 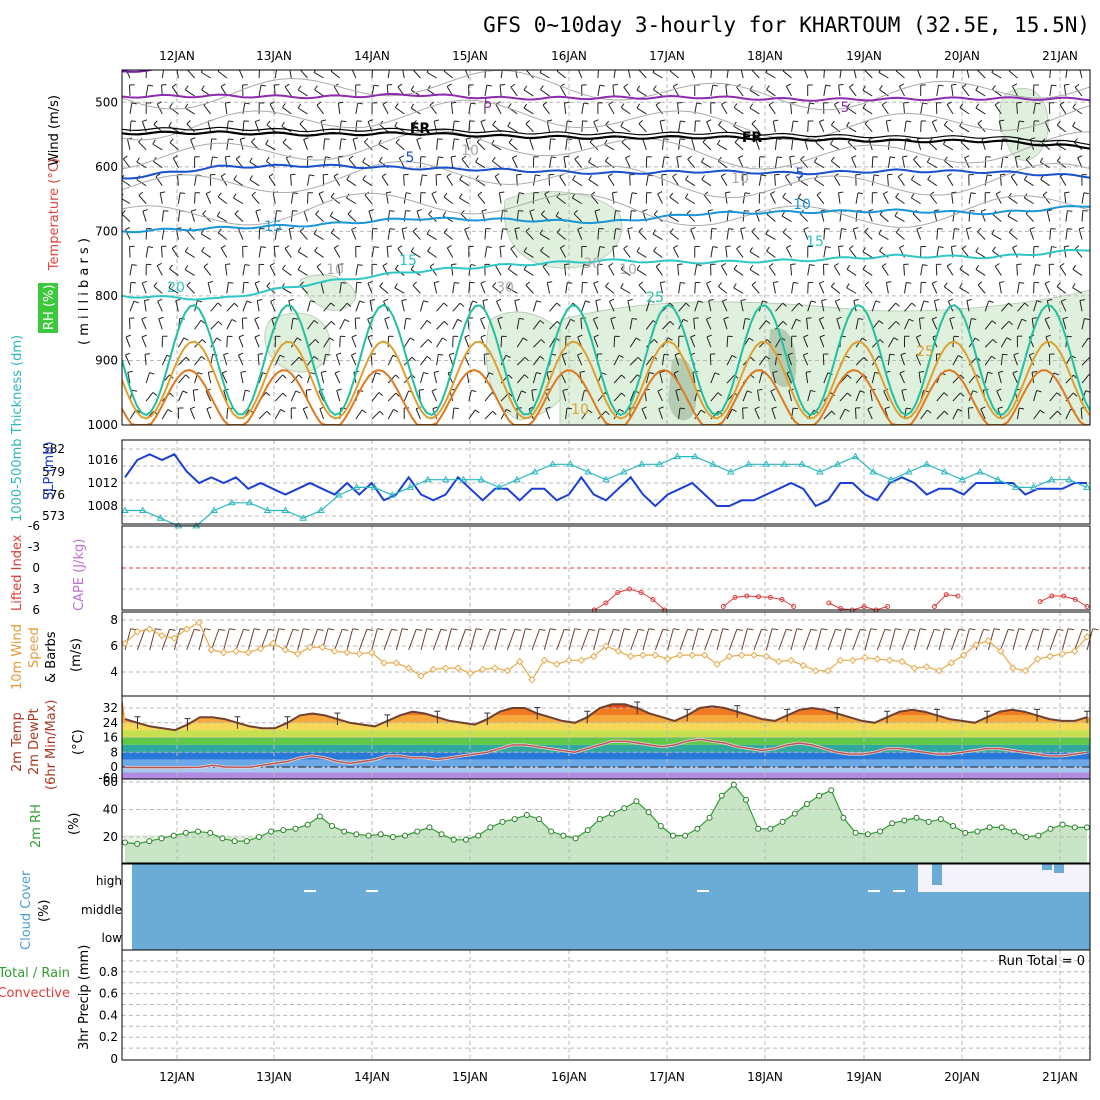 I want to click on temp-2m-axis-label: 2m Temp, so click(x=17, y=742).